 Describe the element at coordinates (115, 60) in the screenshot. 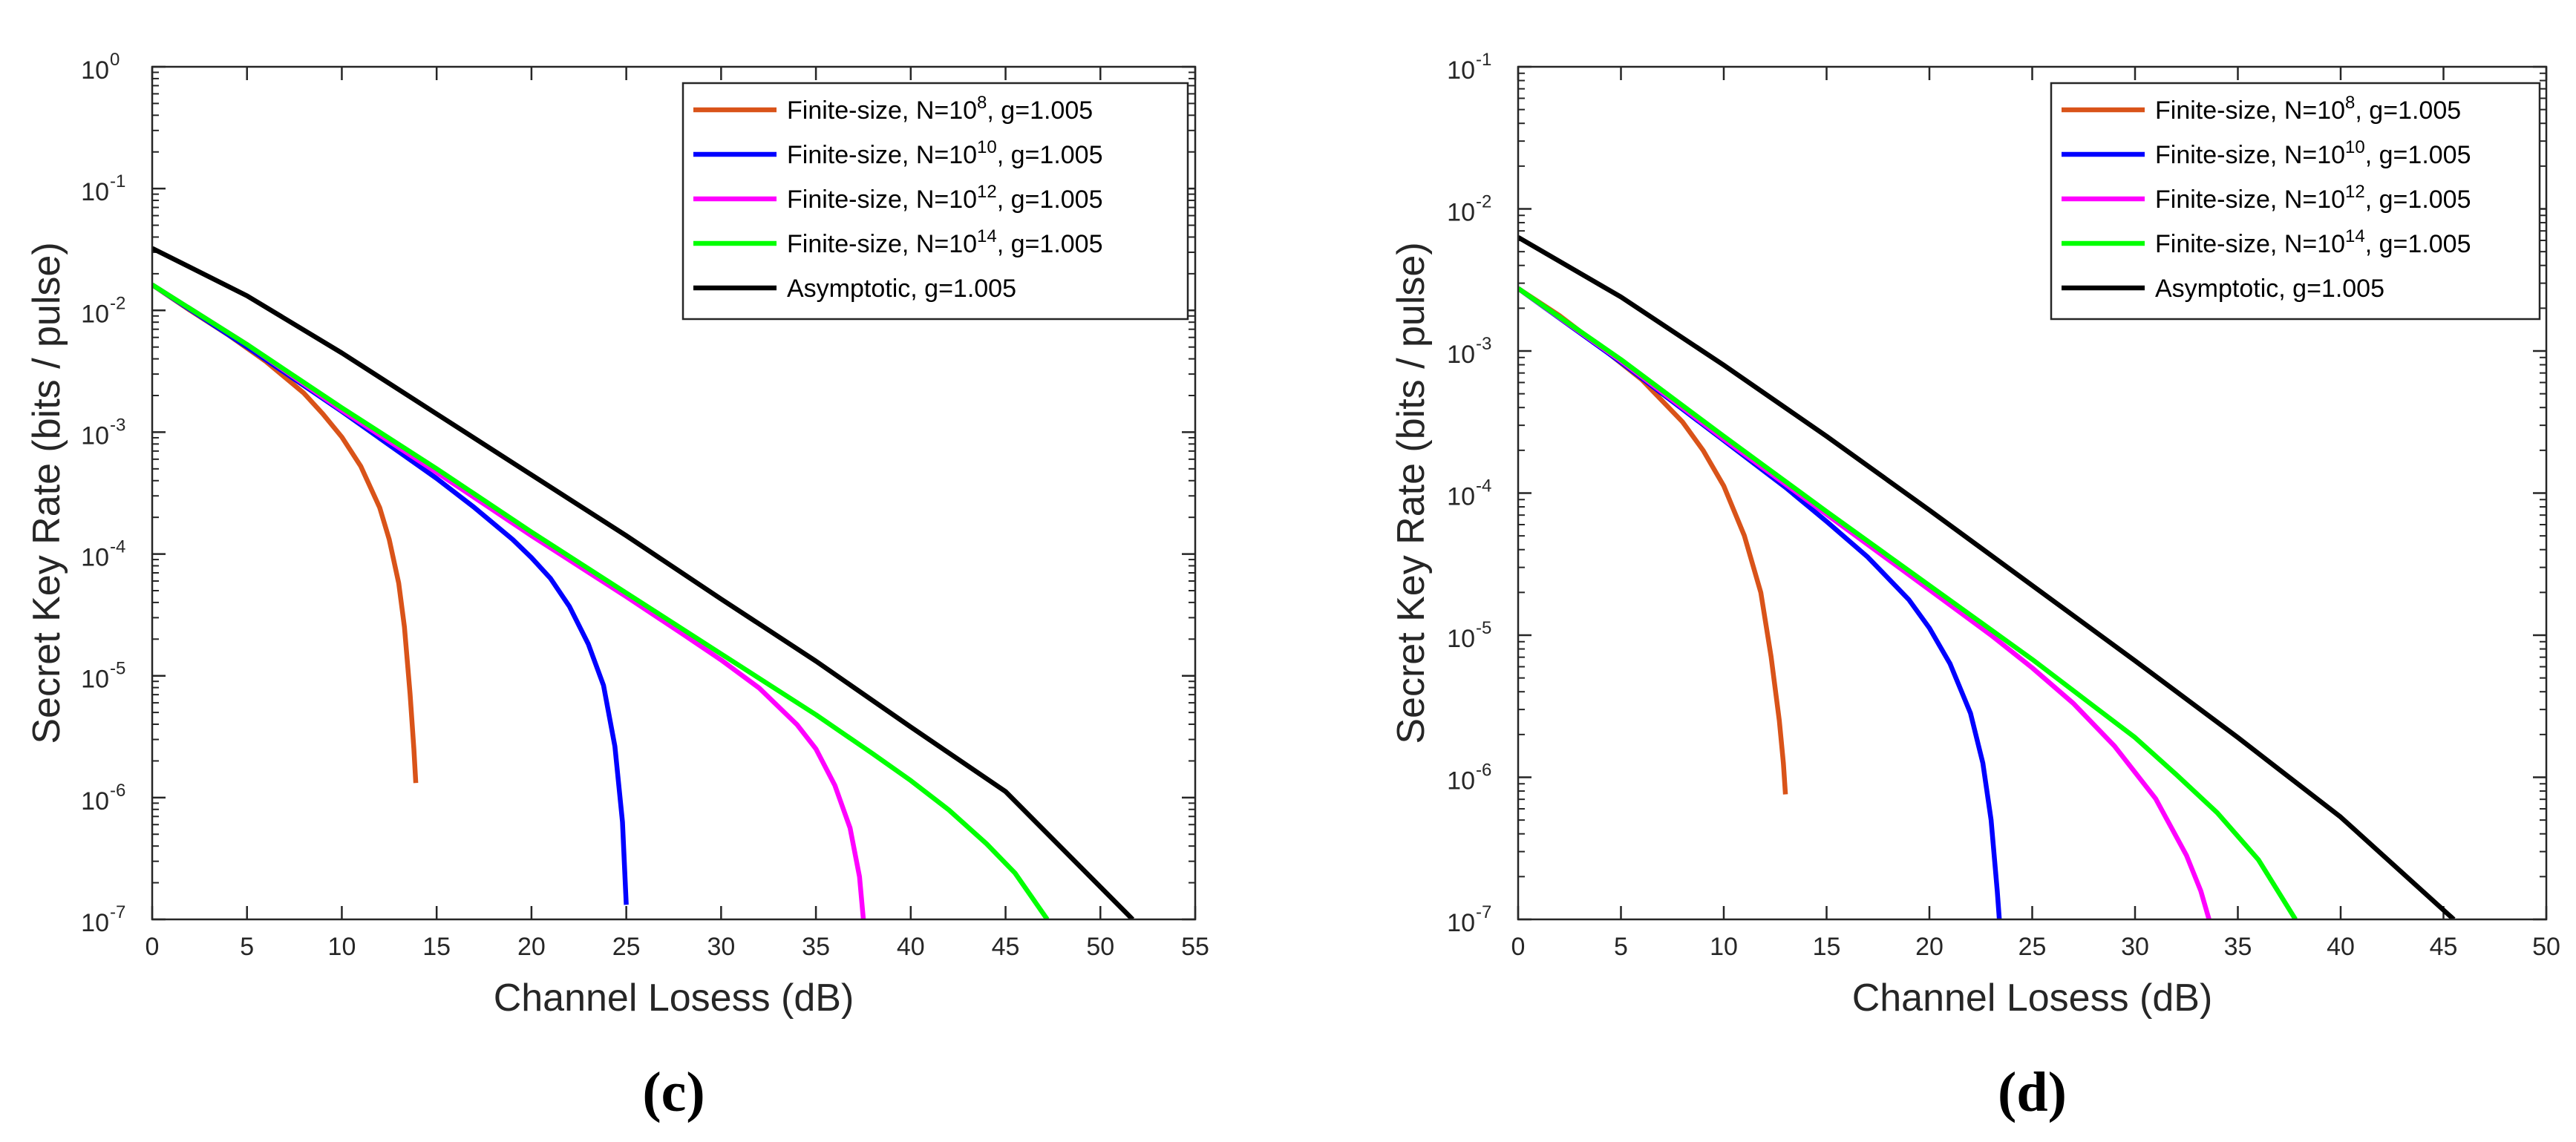

I see `y-tick-exponent: 0` at that location.